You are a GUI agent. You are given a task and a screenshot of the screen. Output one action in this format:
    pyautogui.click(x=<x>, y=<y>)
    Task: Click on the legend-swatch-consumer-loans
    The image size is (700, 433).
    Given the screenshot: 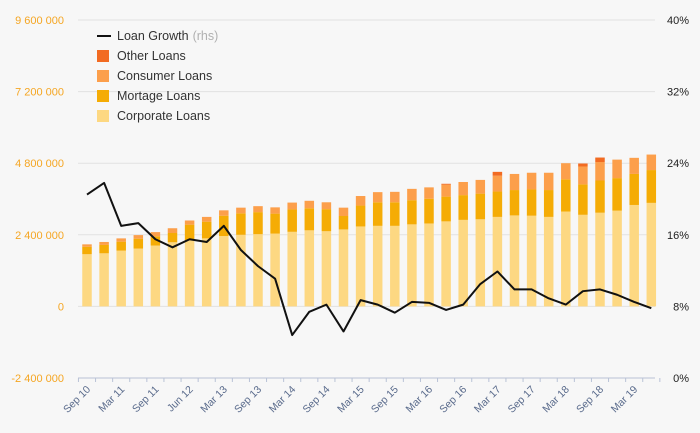 What is the action you would take?
    pyautogui.click(x=103, y=76)
    